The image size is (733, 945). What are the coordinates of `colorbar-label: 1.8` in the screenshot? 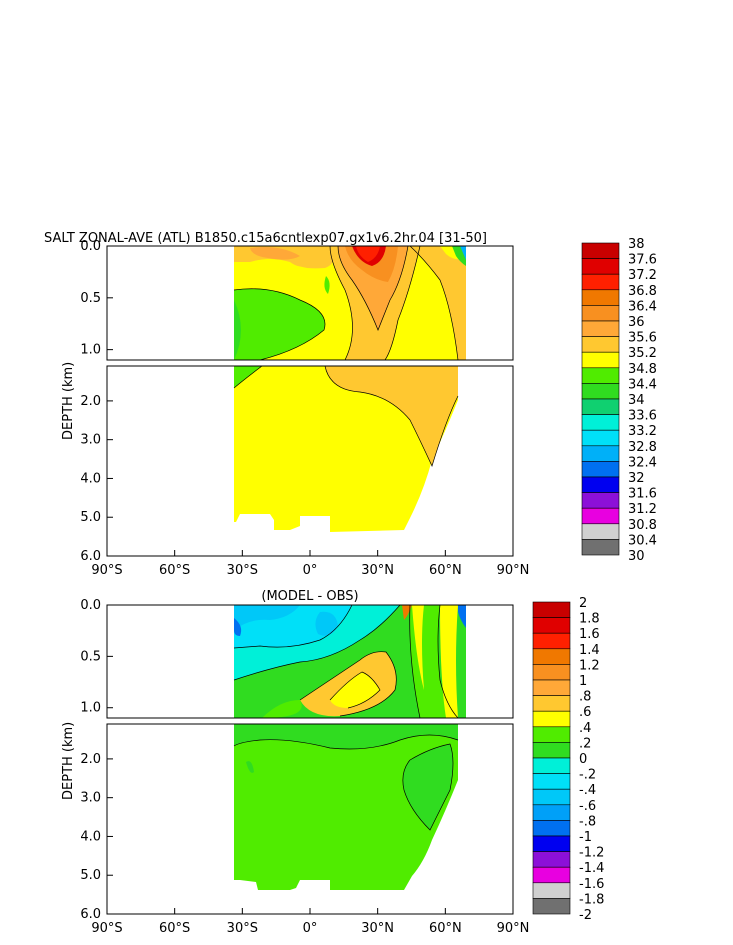 It's located at (589, 619).